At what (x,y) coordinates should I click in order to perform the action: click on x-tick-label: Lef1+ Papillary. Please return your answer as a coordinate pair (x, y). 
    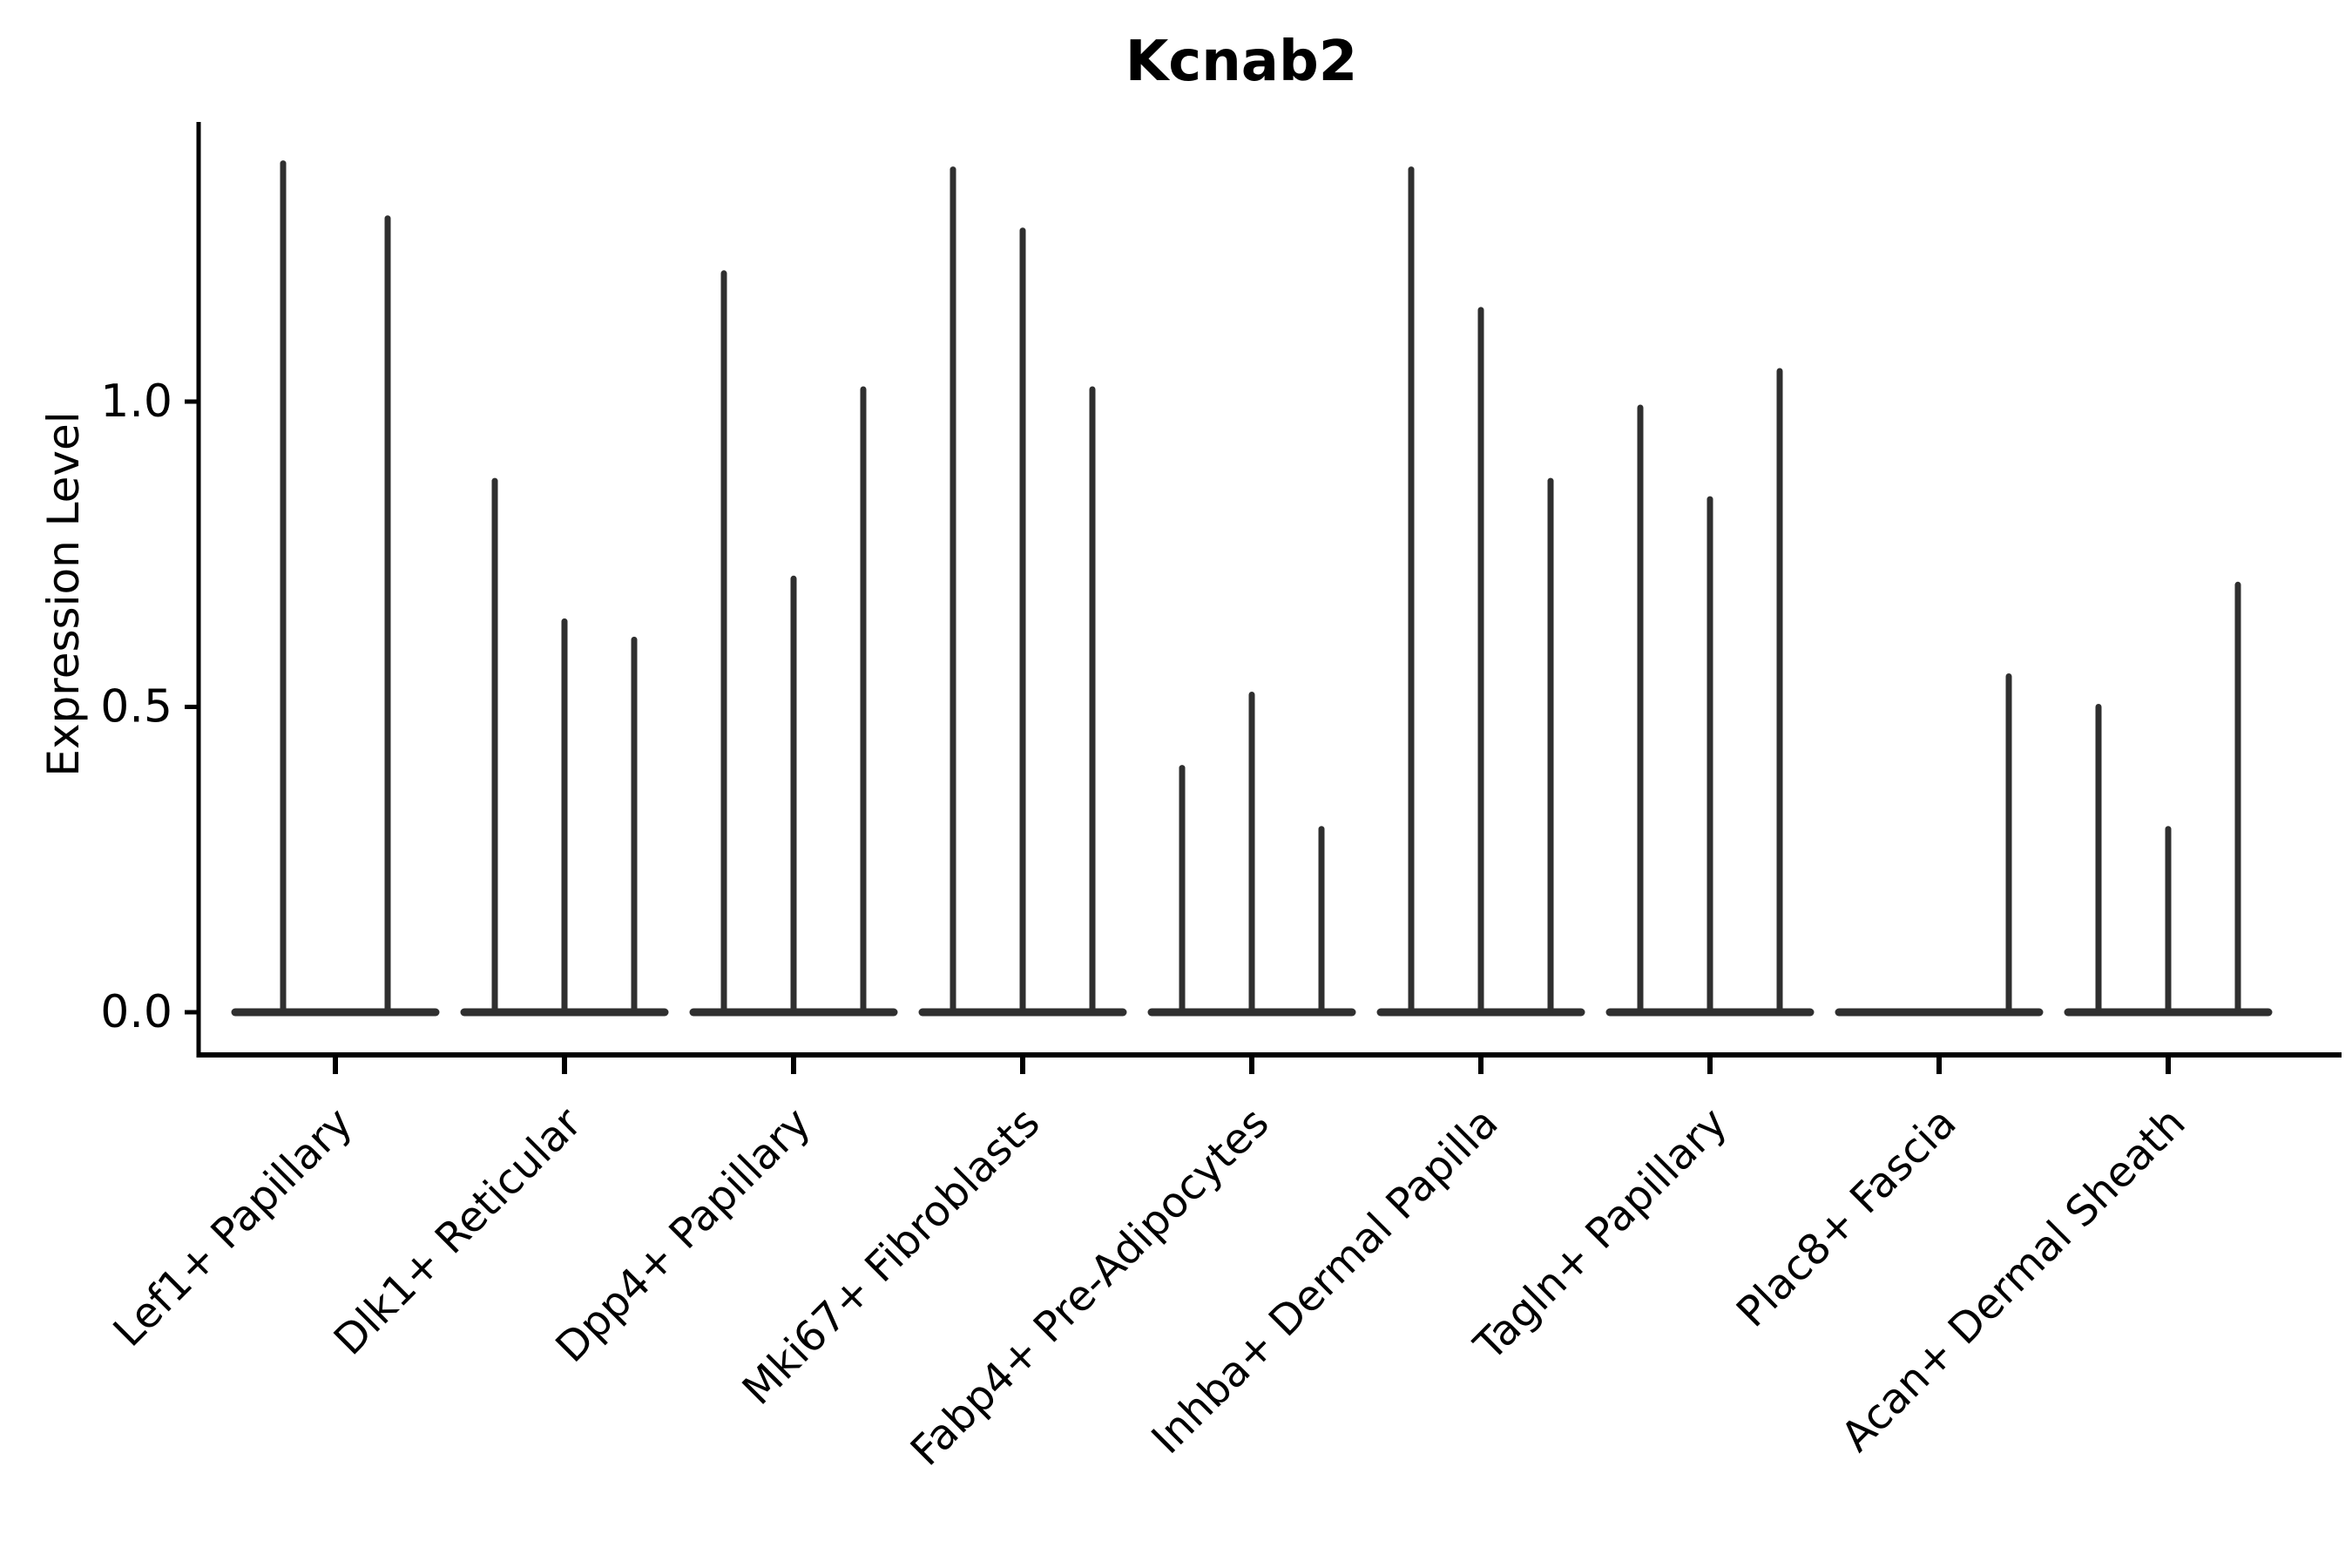
    Looking at the image, I should click on (233, 1227).